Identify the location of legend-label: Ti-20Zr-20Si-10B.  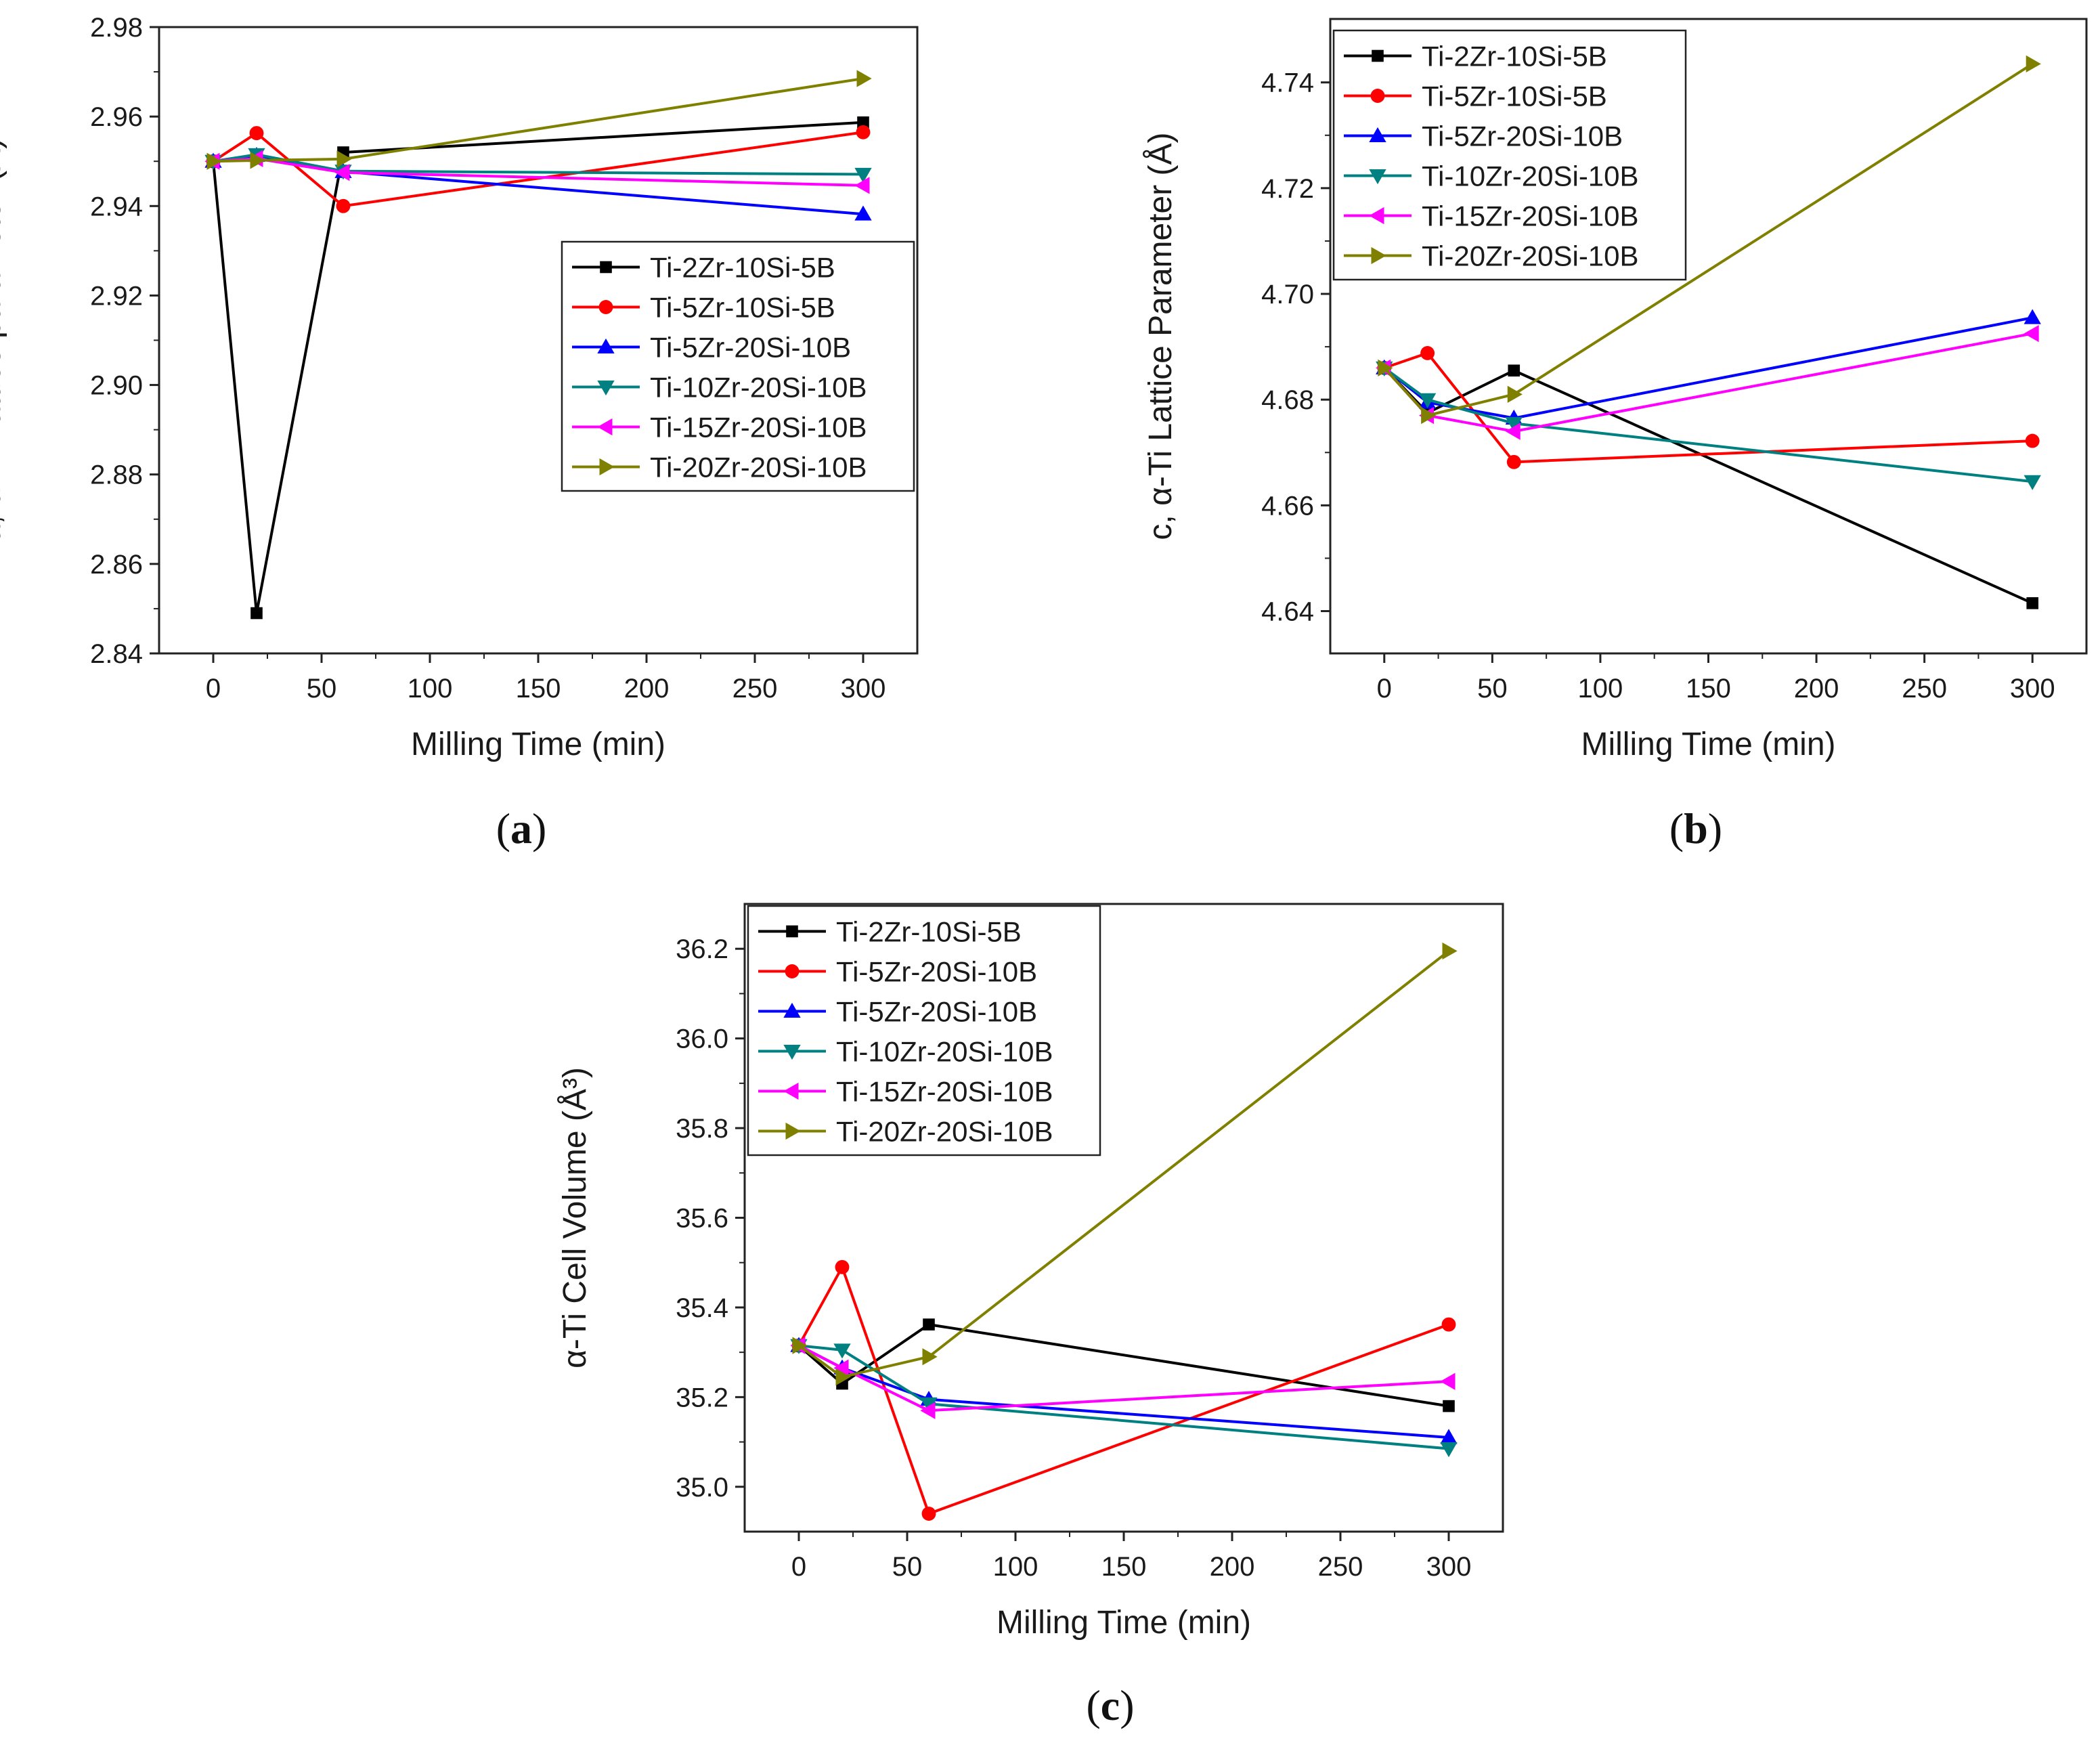
(1530, 256).